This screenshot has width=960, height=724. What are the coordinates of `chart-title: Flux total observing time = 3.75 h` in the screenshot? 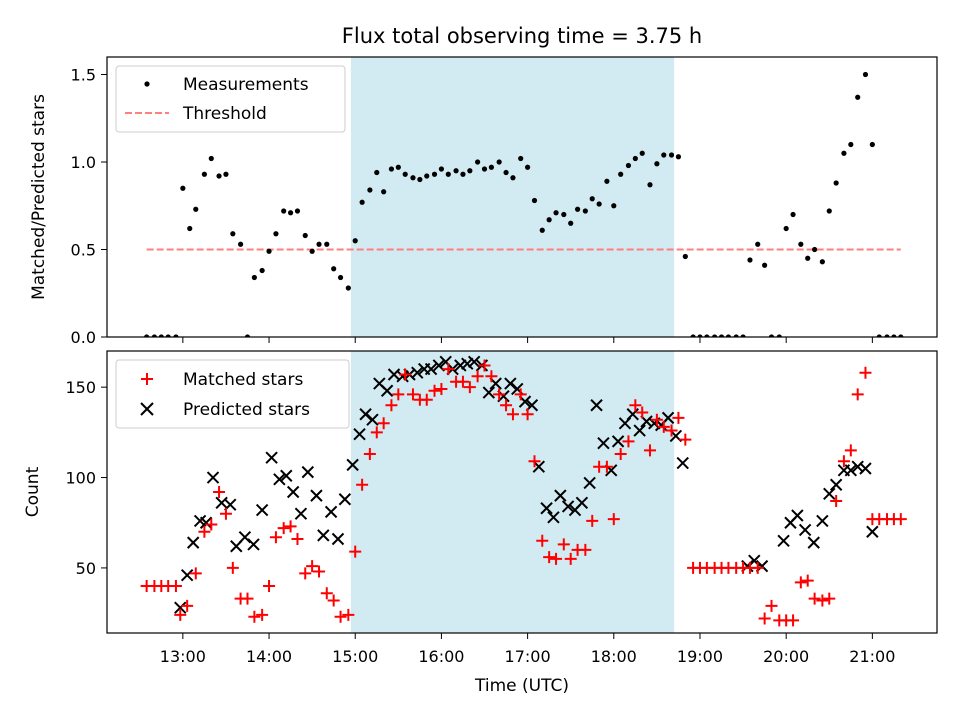 It's located at (522, 36).